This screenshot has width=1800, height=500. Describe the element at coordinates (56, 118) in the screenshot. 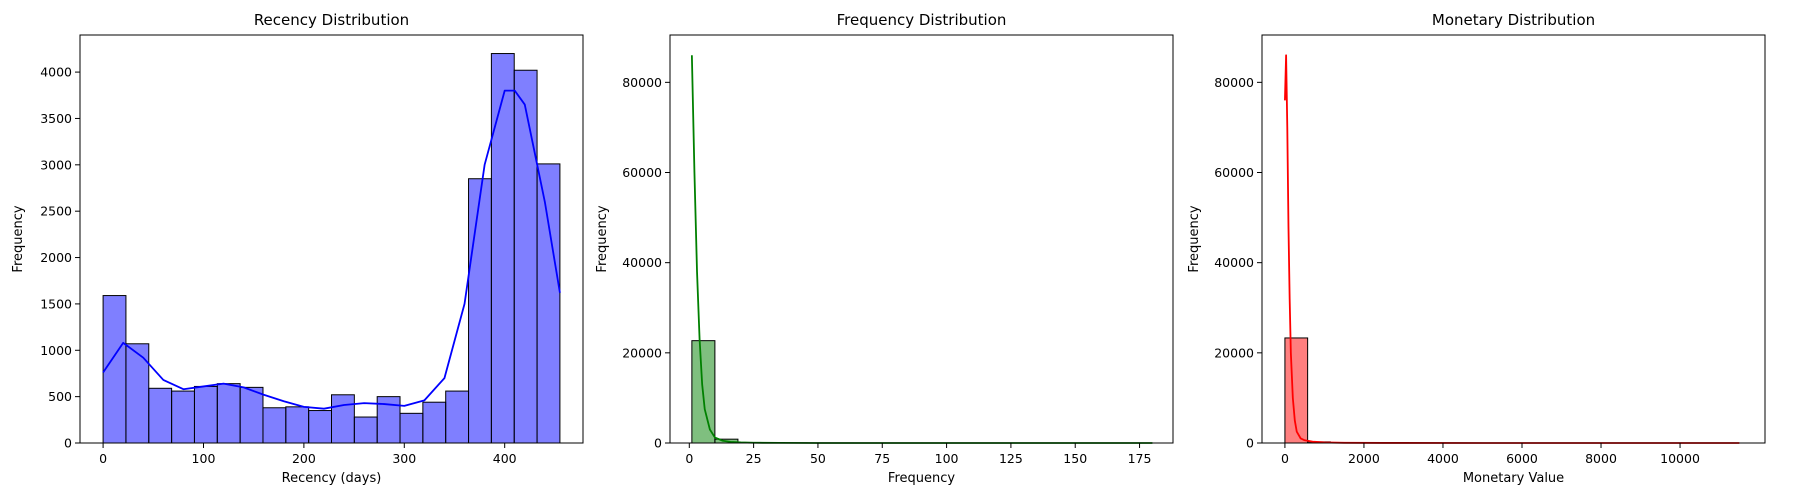

I see `recency-y-tick-label: 3500` at that location.